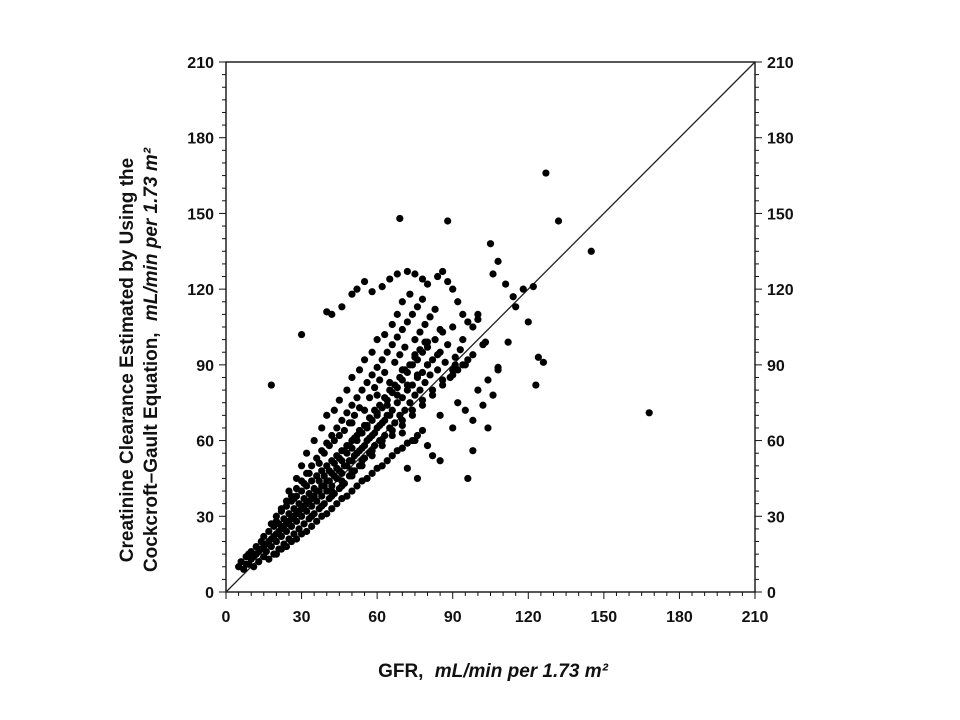 The width and height of the screenshot is (960, 720). Describe the element at coordinates (755, 617) in the screenshot. I see `x-tick-label: 210` at that location.